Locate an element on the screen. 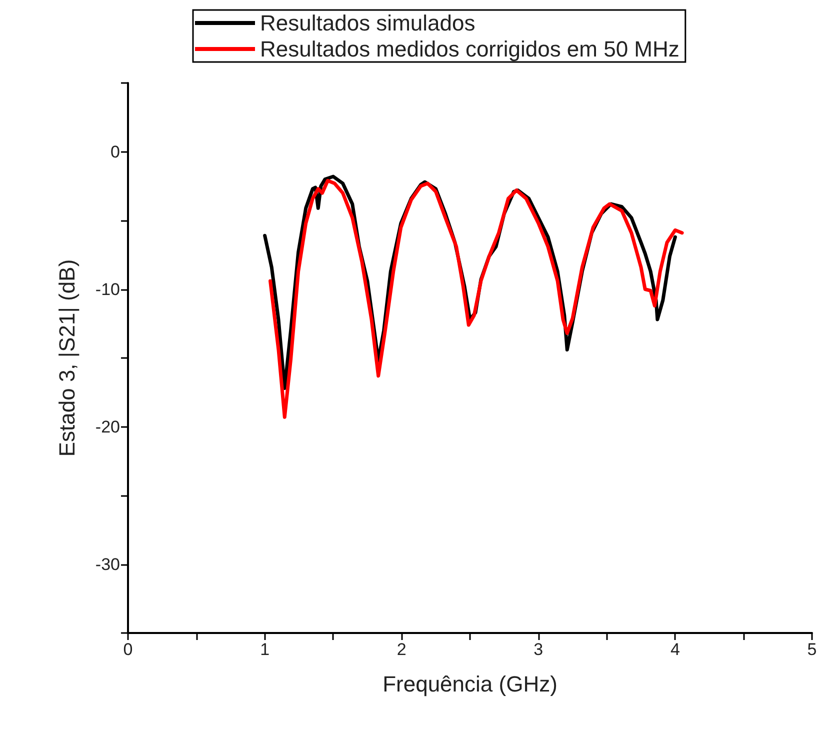 The width and height of the screenshot is (830, 729). legend-label: Resultados simulados is located at coordinates (368, 23).